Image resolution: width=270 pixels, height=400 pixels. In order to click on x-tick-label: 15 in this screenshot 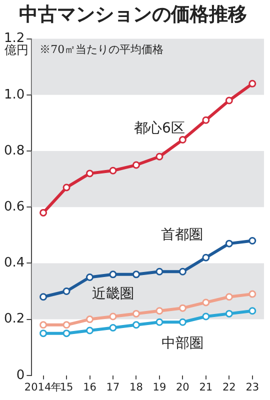, I will do `click(67, 387)`.